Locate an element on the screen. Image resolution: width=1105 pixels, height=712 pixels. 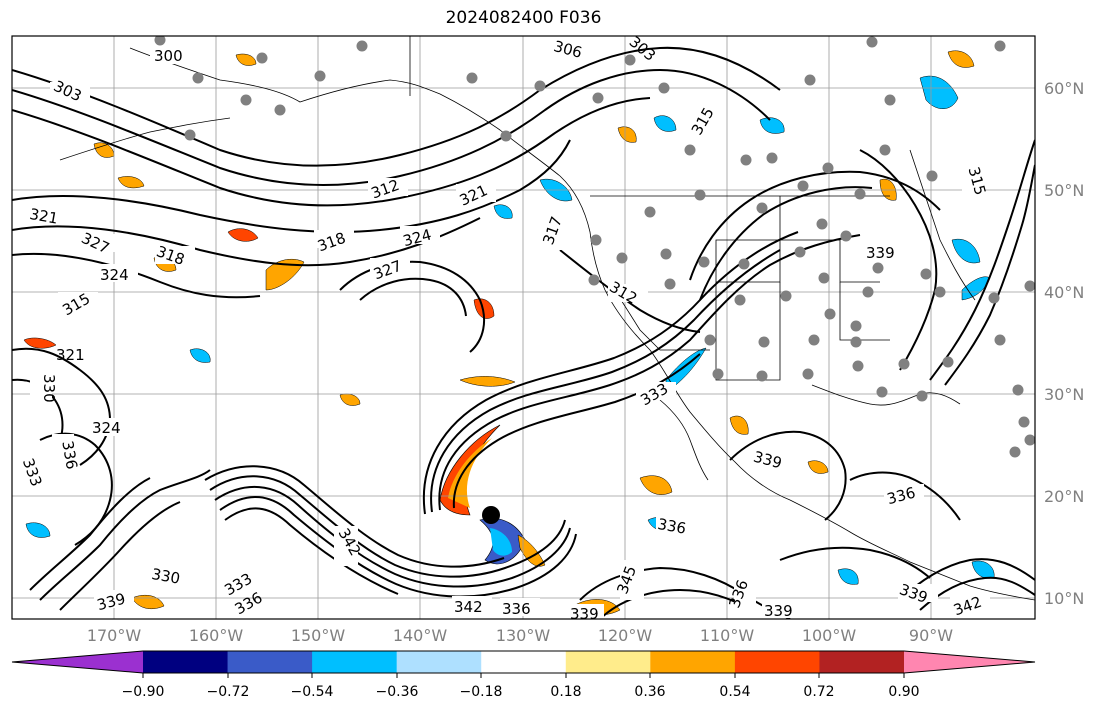
colorbar-tick-label: 0.72 is located at coordinates (818, 692).